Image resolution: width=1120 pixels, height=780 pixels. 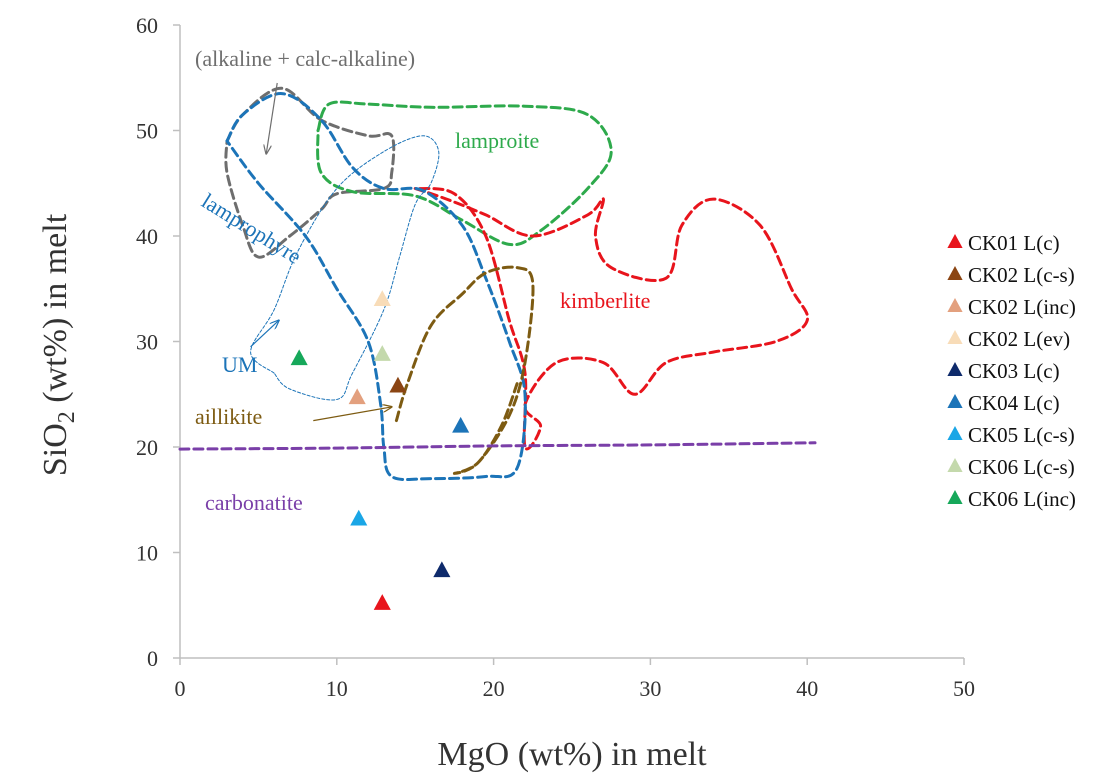 I want to click on legend-label-ck02-l-inc: CK02 L(inc), so click(x=1022, y=307).